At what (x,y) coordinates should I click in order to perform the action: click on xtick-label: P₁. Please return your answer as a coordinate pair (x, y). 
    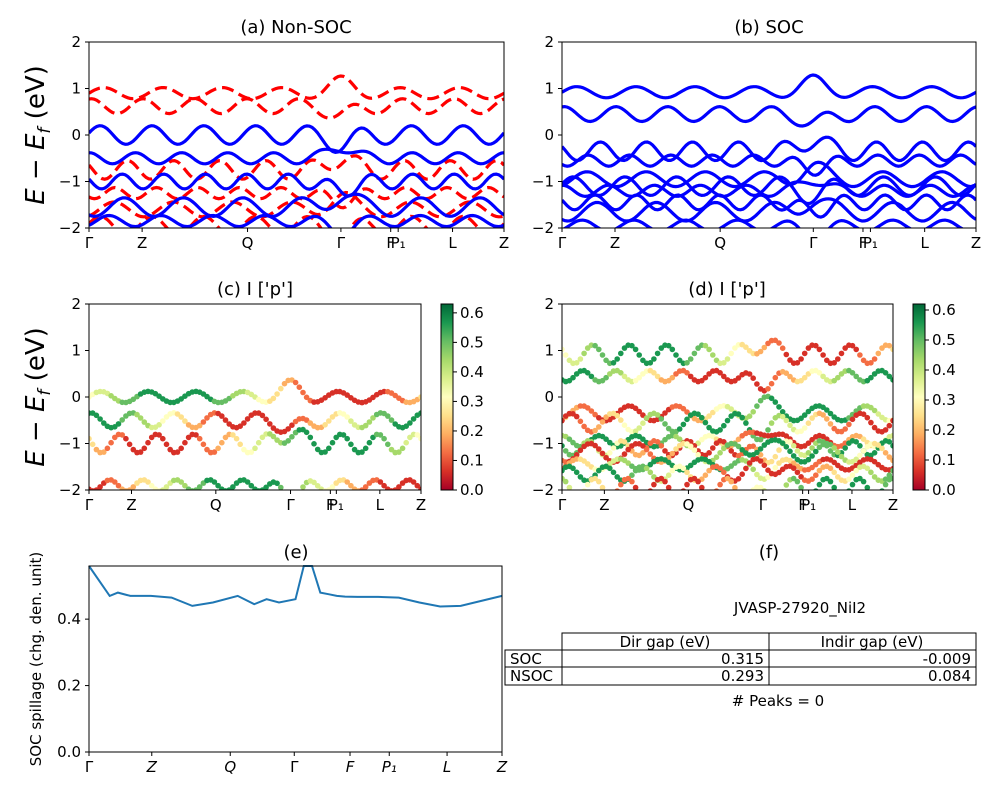
    Looking at the image, I should click on (336, 505).